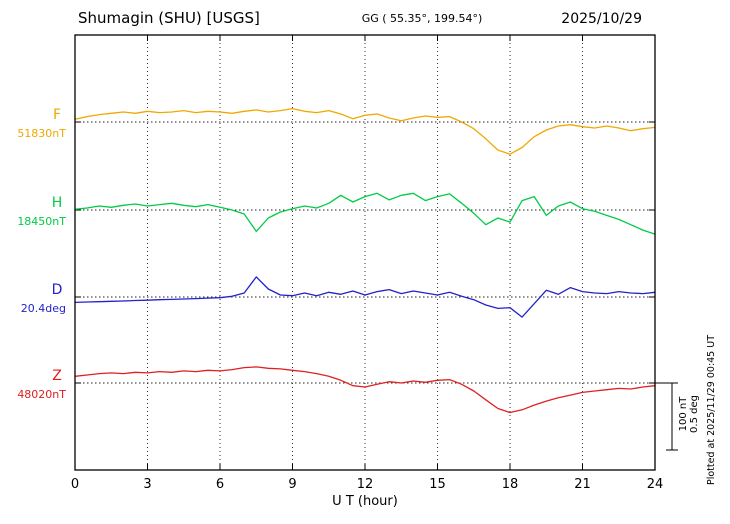 This screenshot has width=730, height=524. What do you see at coordinates (220, 484) in the screenshot?
I see `x-tick-label: 6` at bounding box center [220, 484].